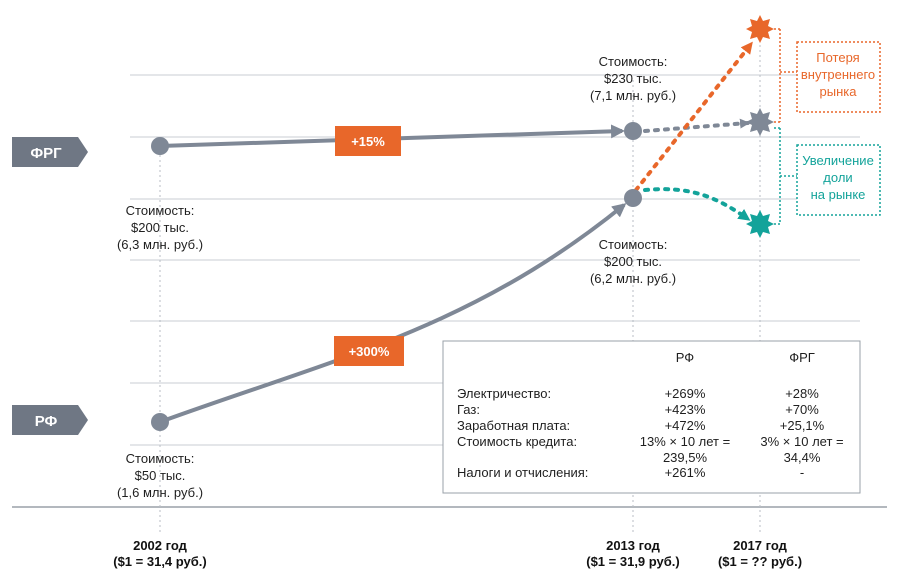 The width and height of the screenshot is (899, 572). Describe the element at coordinates (504, 393) in the screenshot. I see `table-cell-label: Электричество:` at that location.